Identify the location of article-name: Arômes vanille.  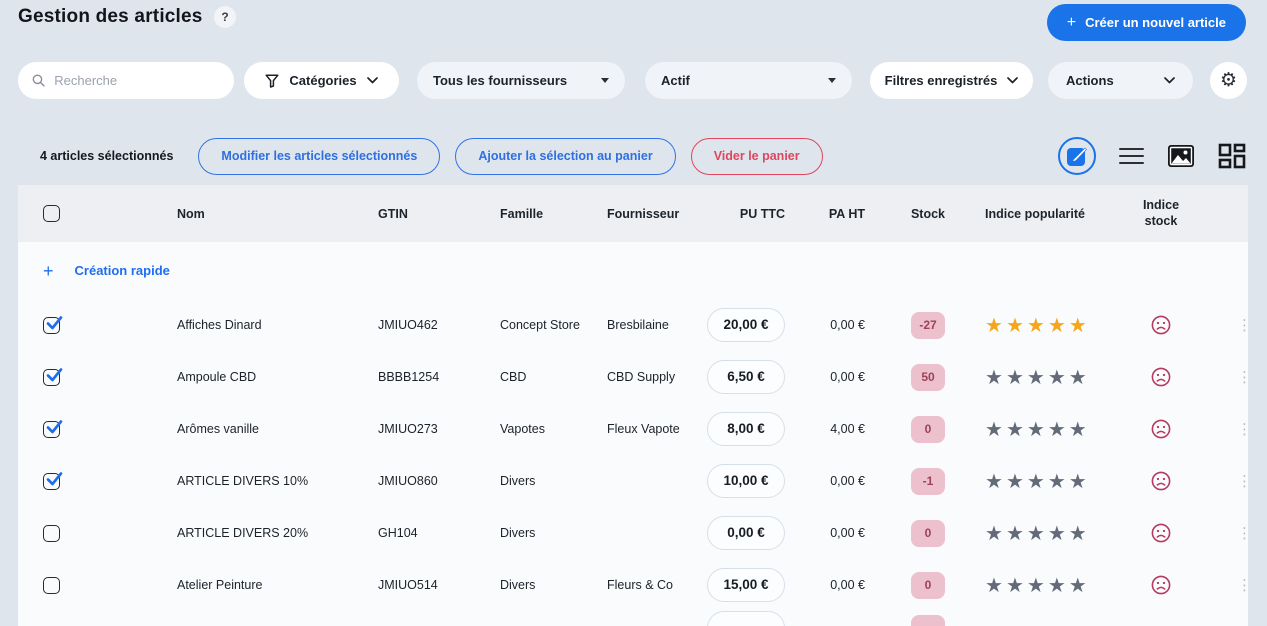
(218, 428).